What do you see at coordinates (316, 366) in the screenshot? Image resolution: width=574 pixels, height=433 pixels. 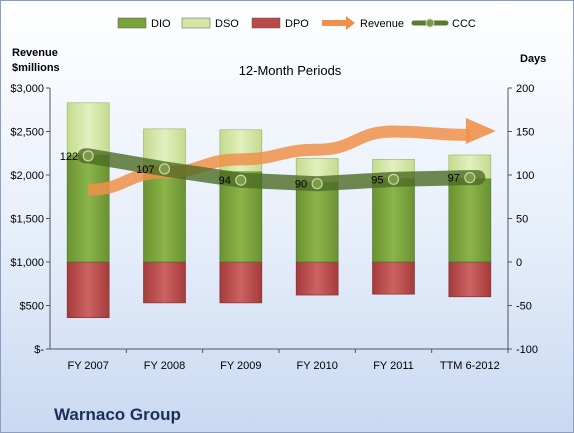 I see `x-tick-label: FY 2010` at bounding box center [316, 366].